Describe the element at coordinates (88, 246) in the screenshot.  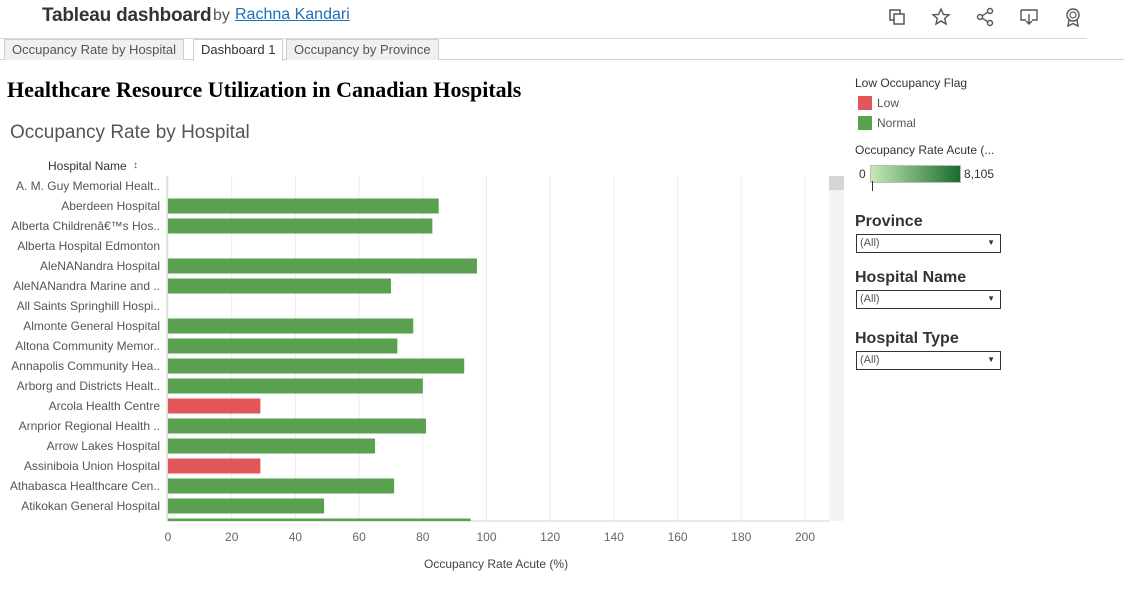
I see `hospital-label: Alberta Hospital Edmonton` at that location.